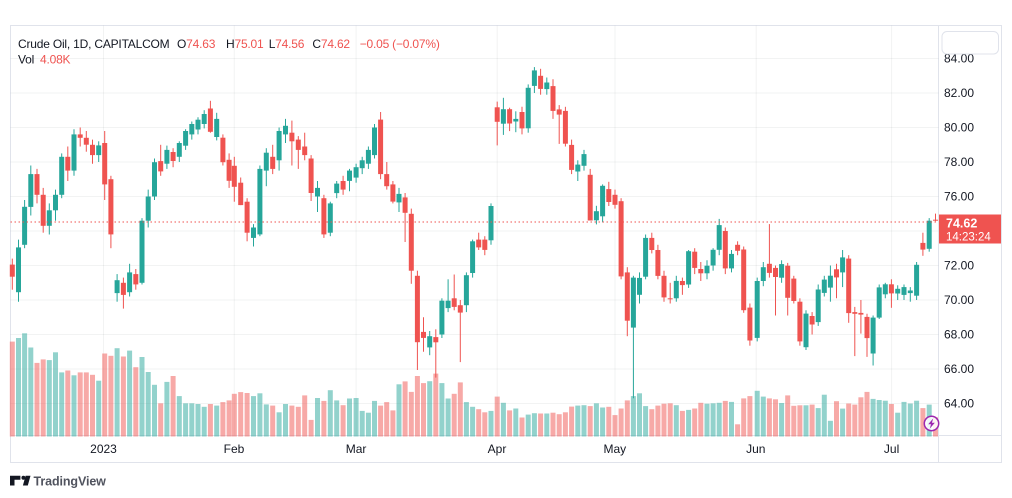  Describe the element at coordinates (245, 44) in the screenshot. I see `svg-text: H75.01` at that location.